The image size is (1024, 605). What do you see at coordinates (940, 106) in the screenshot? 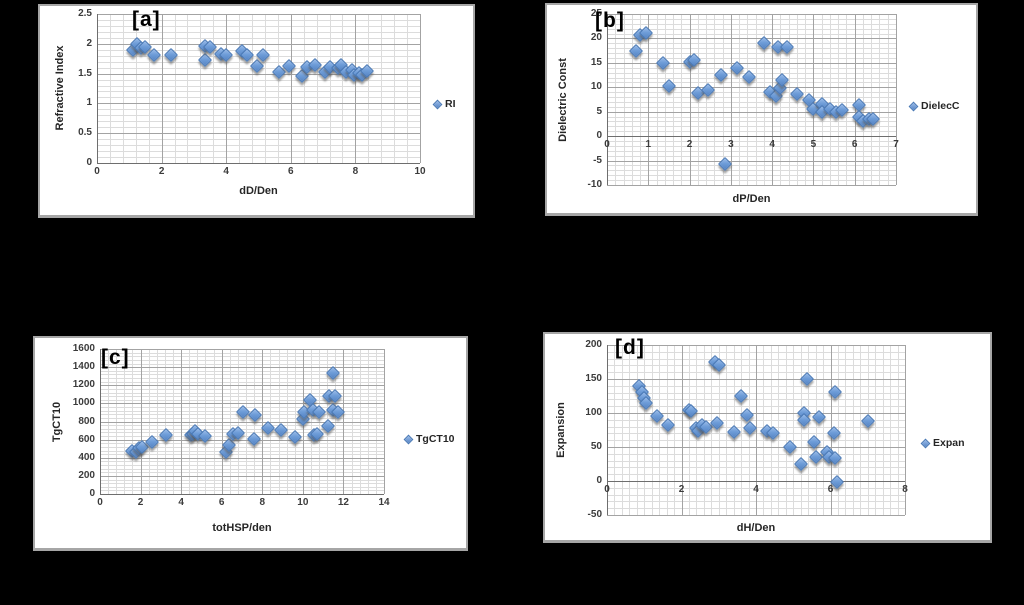
I see `legend-label: DielecC` at bounding box center [940, 106].